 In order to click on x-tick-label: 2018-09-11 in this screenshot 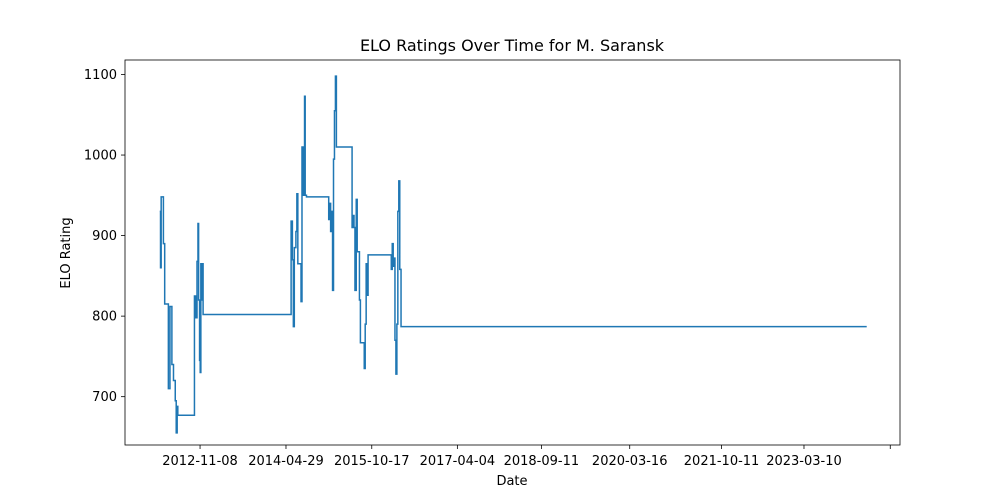, I will do `click(542, 461)`.